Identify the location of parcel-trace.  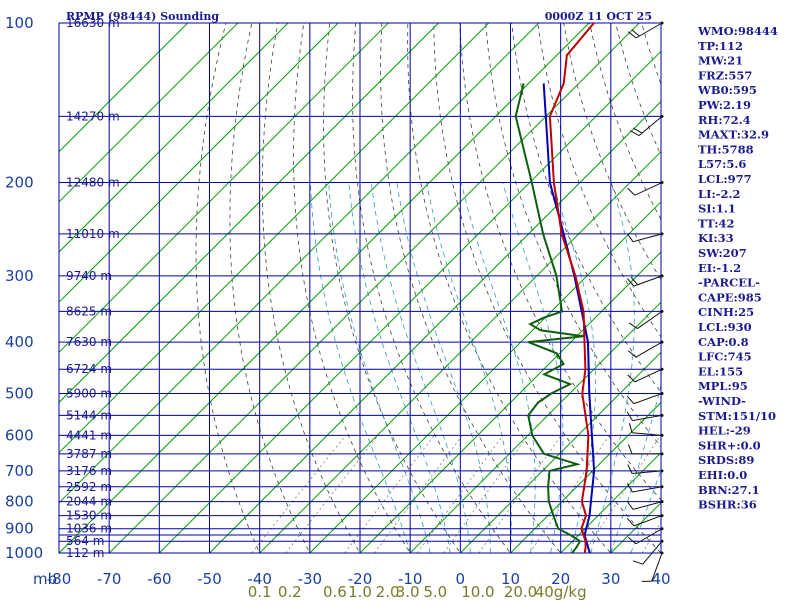
(569, 318).